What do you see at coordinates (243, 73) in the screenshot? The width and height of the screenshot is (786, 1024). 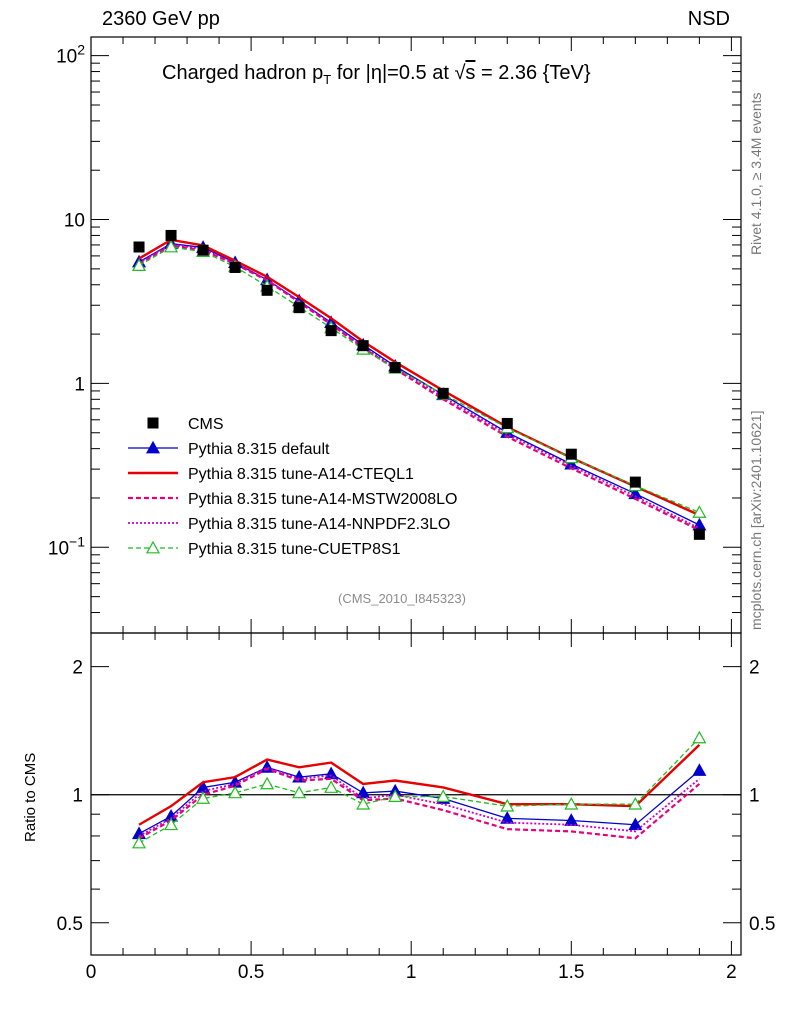 I see `title-text-a: Charged hadron p` at bounding box center [243, 73].